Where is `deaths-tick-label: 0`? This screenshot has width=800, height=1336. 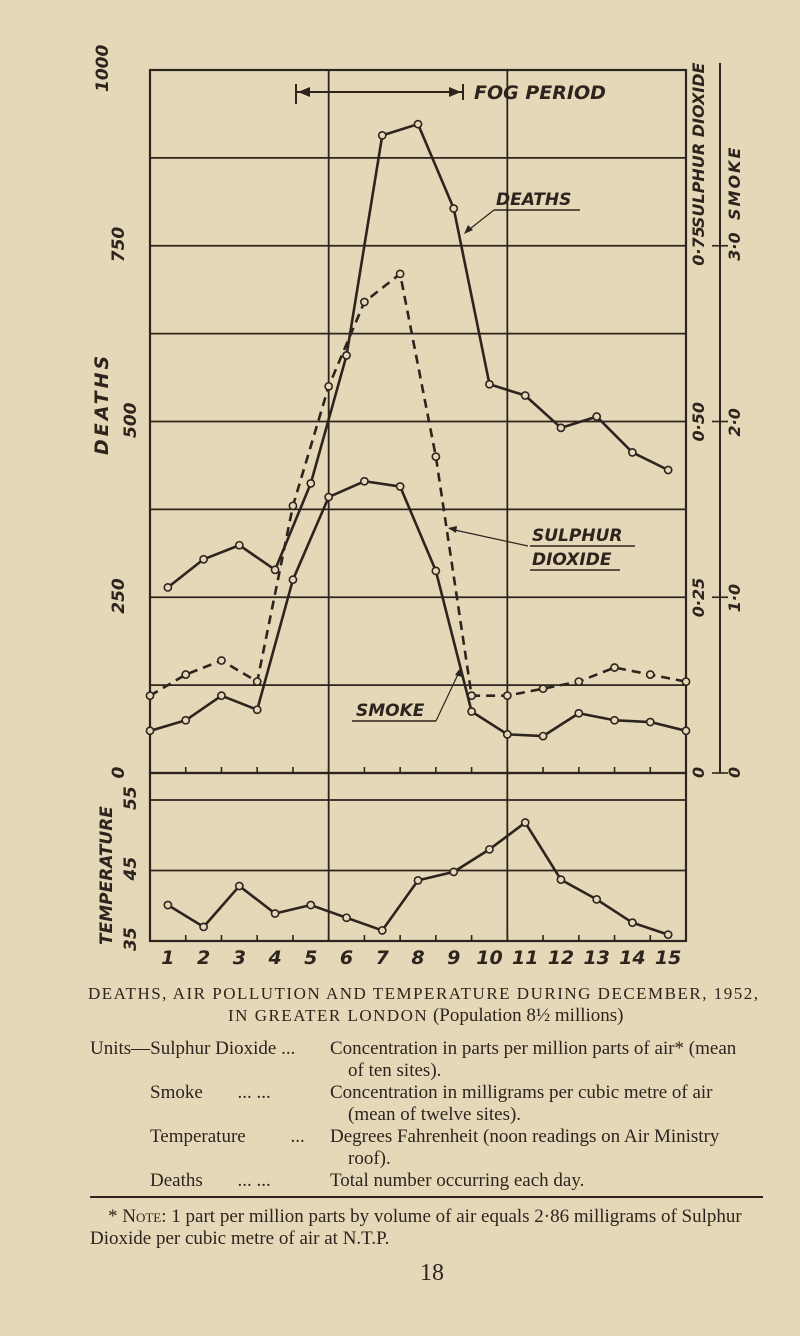 deaths-tick-label: 0 is located at coordinates (119, 773).